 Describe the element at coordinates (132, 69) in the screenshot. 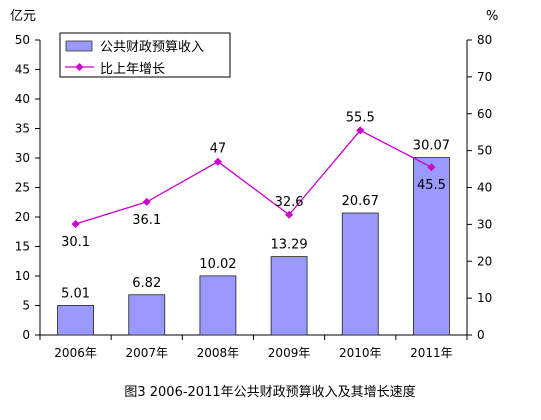

I see `legend-line-label: 比上年增长` at that location.